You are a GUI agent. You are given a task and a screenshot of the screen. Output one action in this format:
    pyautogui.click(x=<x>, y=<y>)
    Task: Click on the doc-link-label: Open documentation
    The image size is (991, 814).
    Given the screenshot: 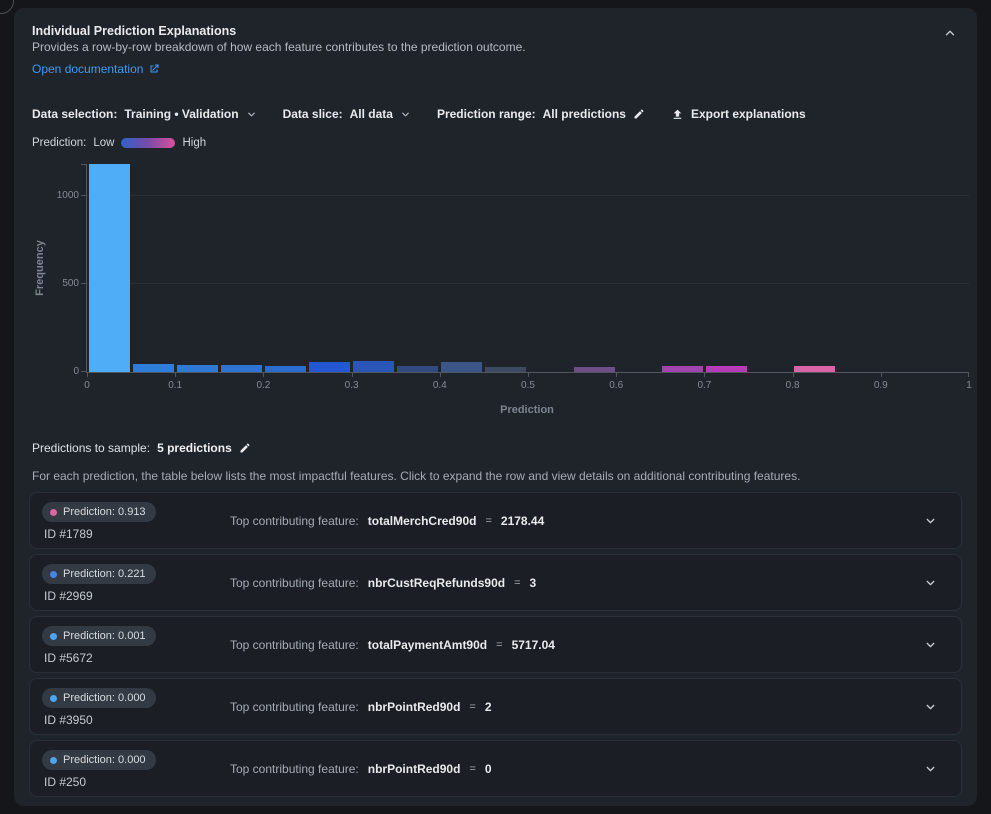 What is the action you would take?
    pyautogui.click(x=88, y=69)
    